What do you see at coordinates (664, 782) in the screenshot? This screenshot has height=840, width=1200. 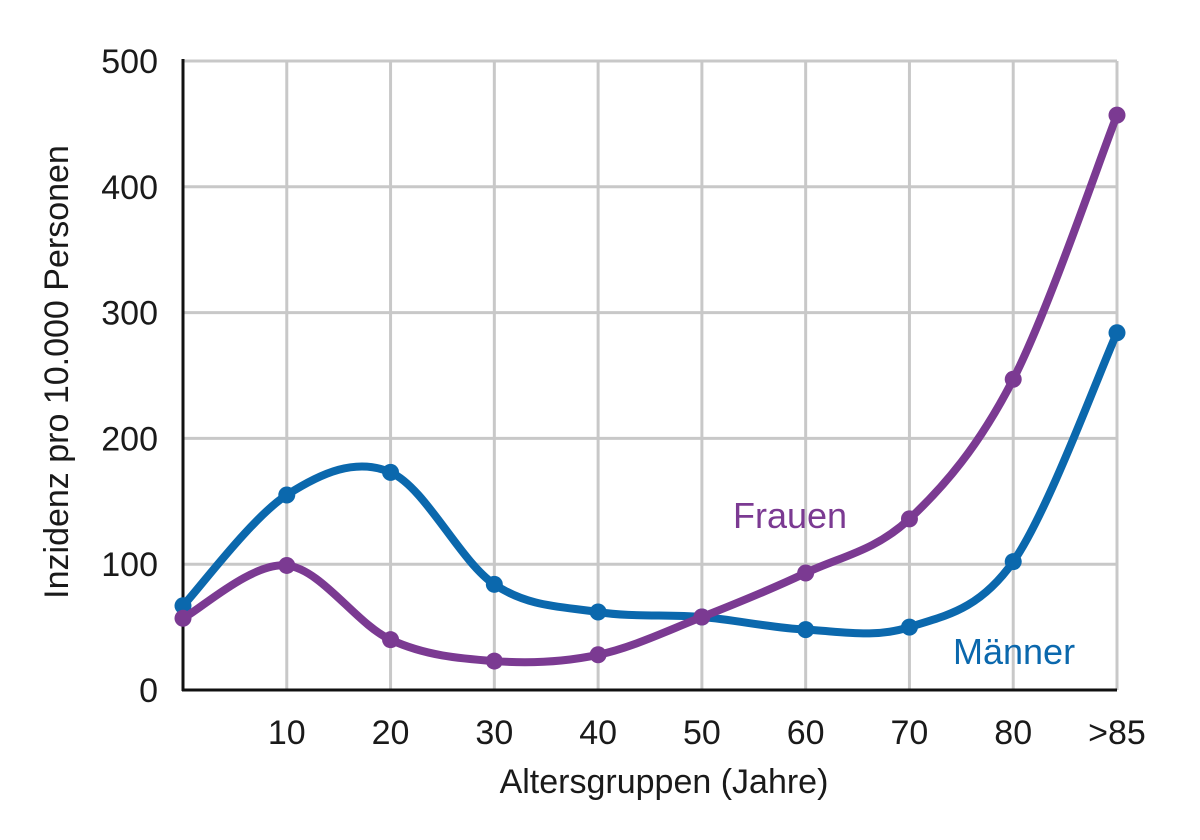 I see `x-axis-title: Altersgruppen (Jahre)` at bounding box center [664, 782].